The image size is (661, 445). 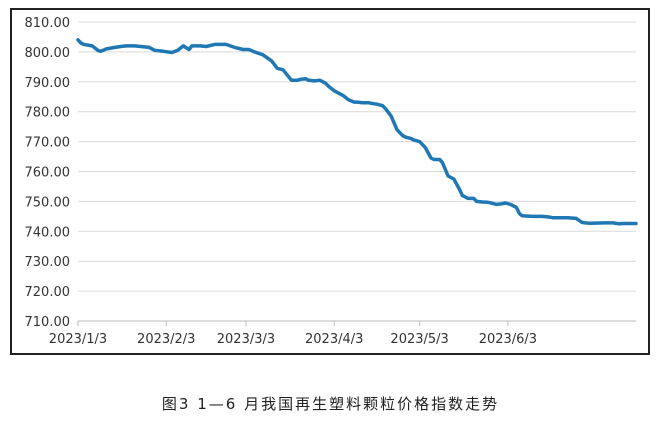 I want to click on x-tick-label: 2023/3/3, so click(x=246, y=339).